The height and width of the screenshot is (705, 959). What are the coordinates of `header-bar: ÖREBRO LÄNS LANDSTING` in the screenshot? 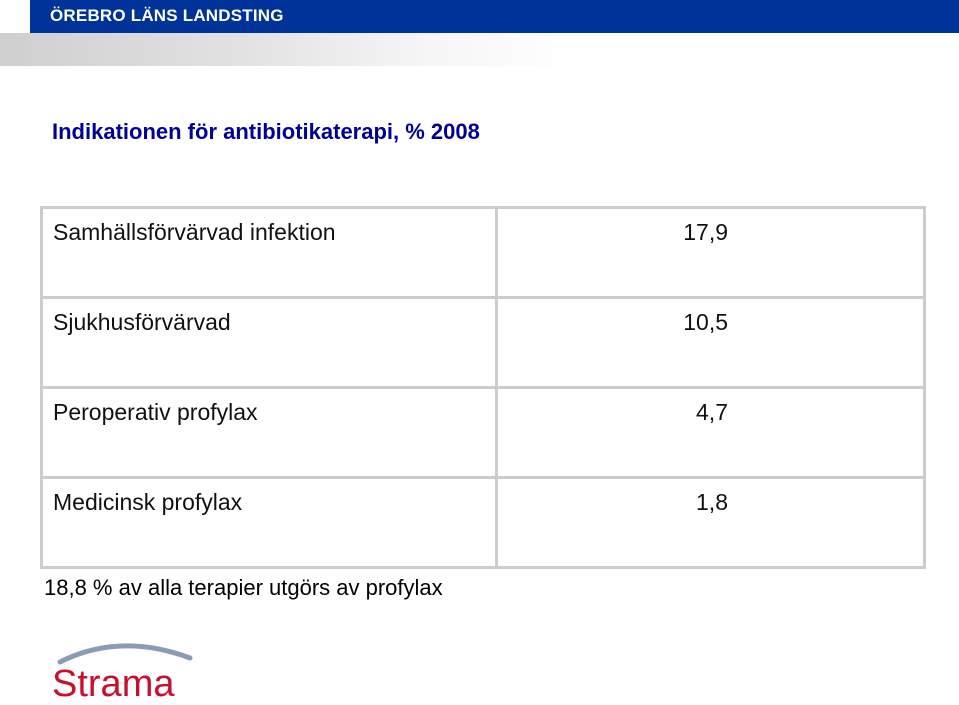 It's located at (494, 16).